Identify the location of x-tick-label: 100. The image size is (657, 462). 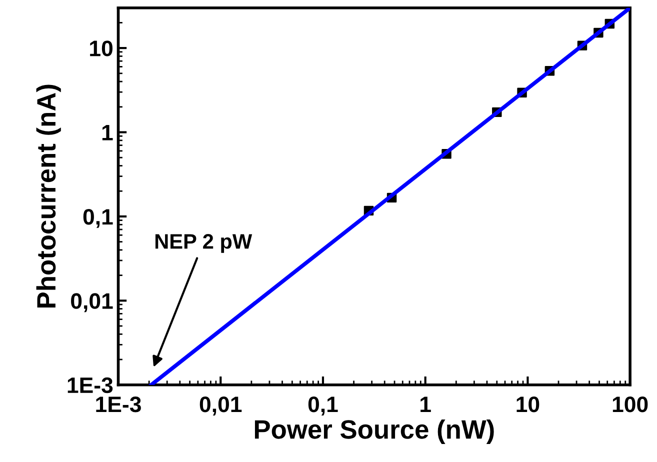
(630, 404).